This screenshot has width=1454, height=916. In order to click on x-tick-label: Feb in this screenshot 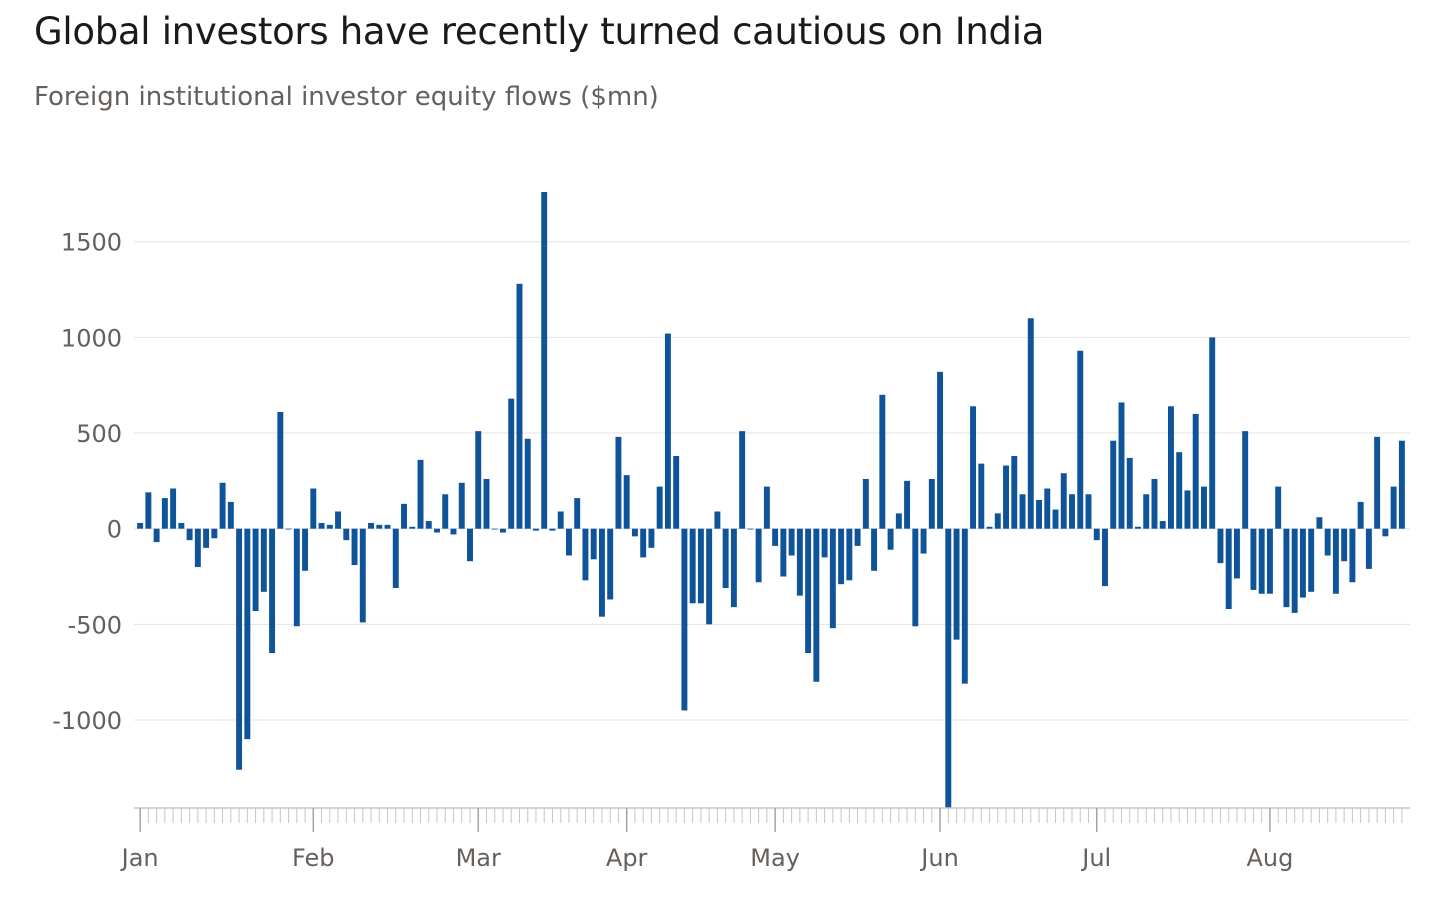, I will do `click(313, 858)`.